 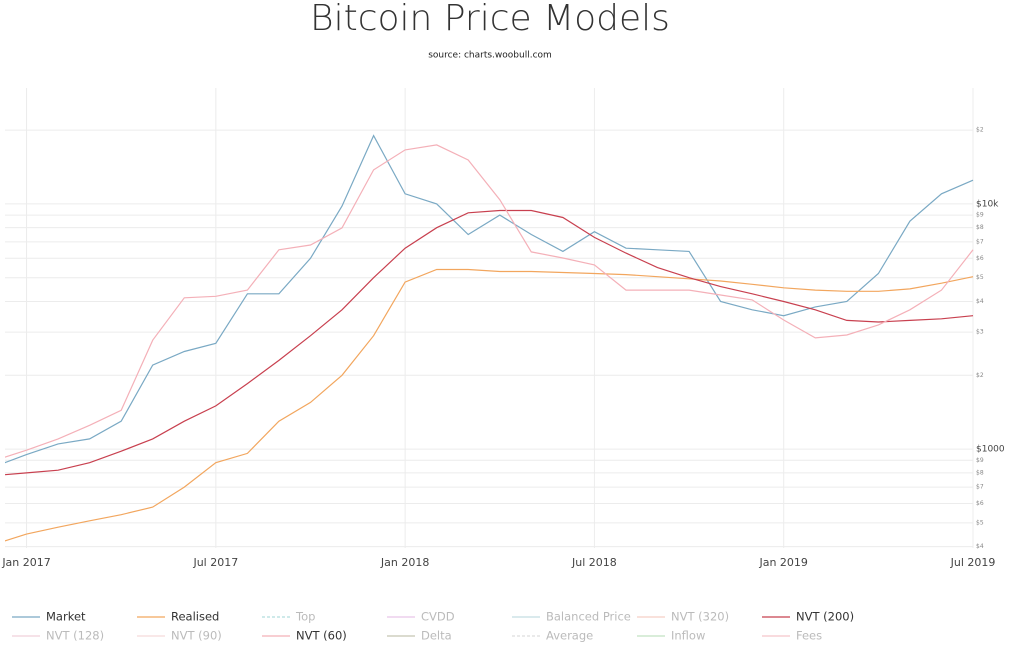 What do you see at coordinates (782, 562) in the screenshot?
I see `x-tick-label: Jan 2019` at bounding box center [782, 562].